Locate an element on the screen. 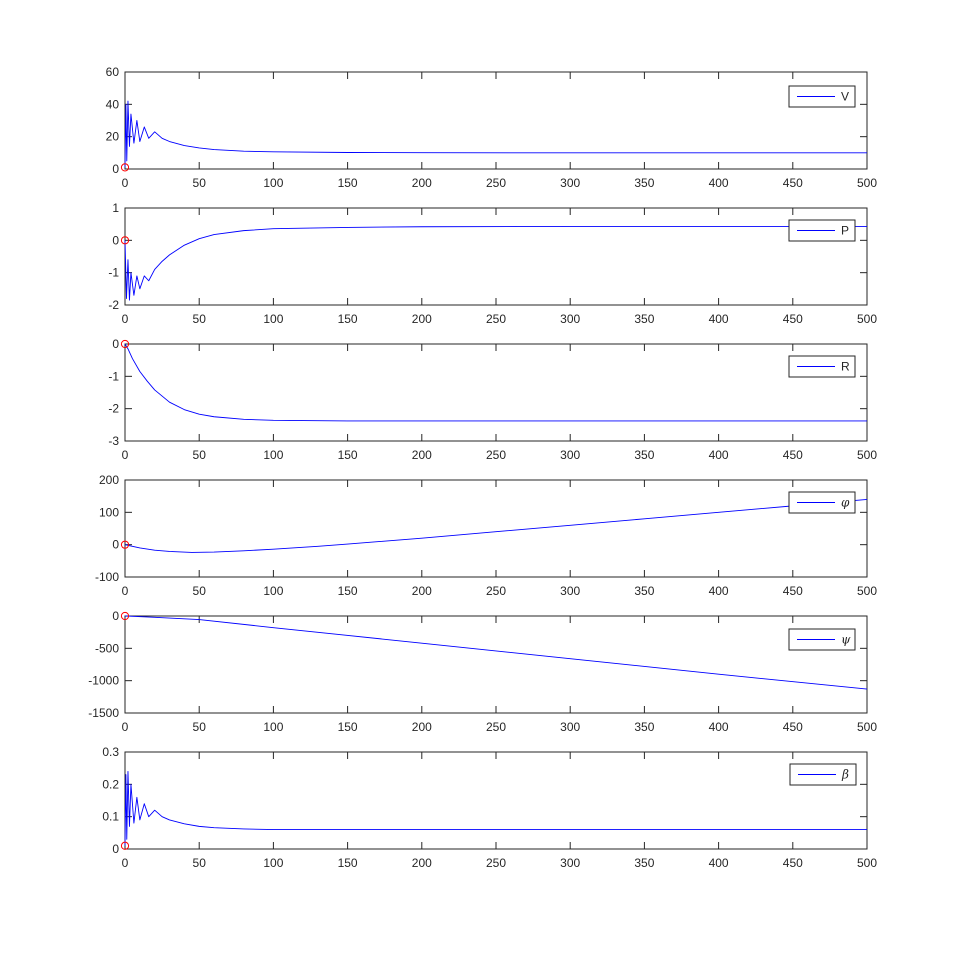 The image size is (958, 954). subplot-1: 0 50 100 150 200 250 300 350 400 450 500 0 20 40 60 V is located at coordinates (492, 127).